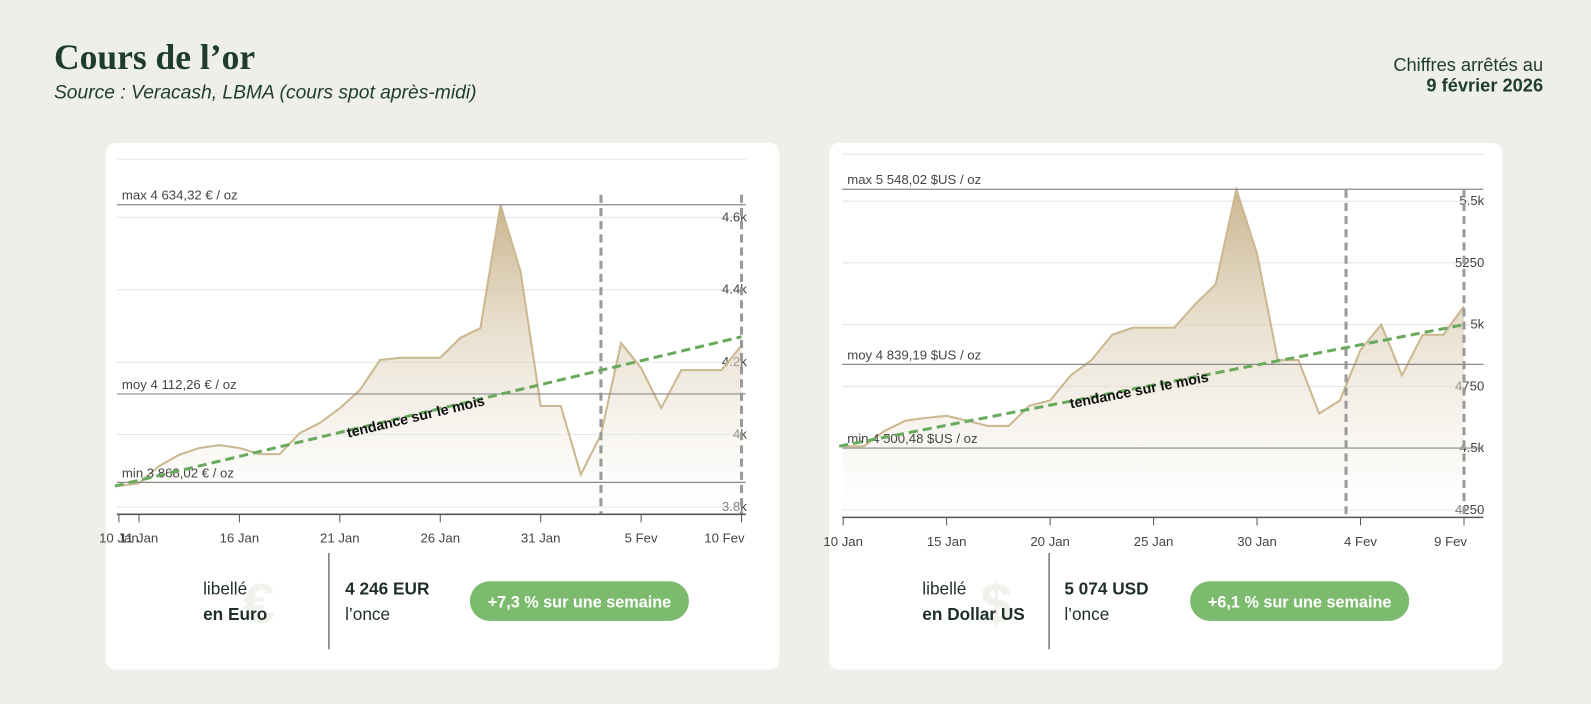  What do you see at coordinates (1257, 541) in the screenshot?
I see `x-tick-label: 30 Jan` at bounding box center [1257, 541].